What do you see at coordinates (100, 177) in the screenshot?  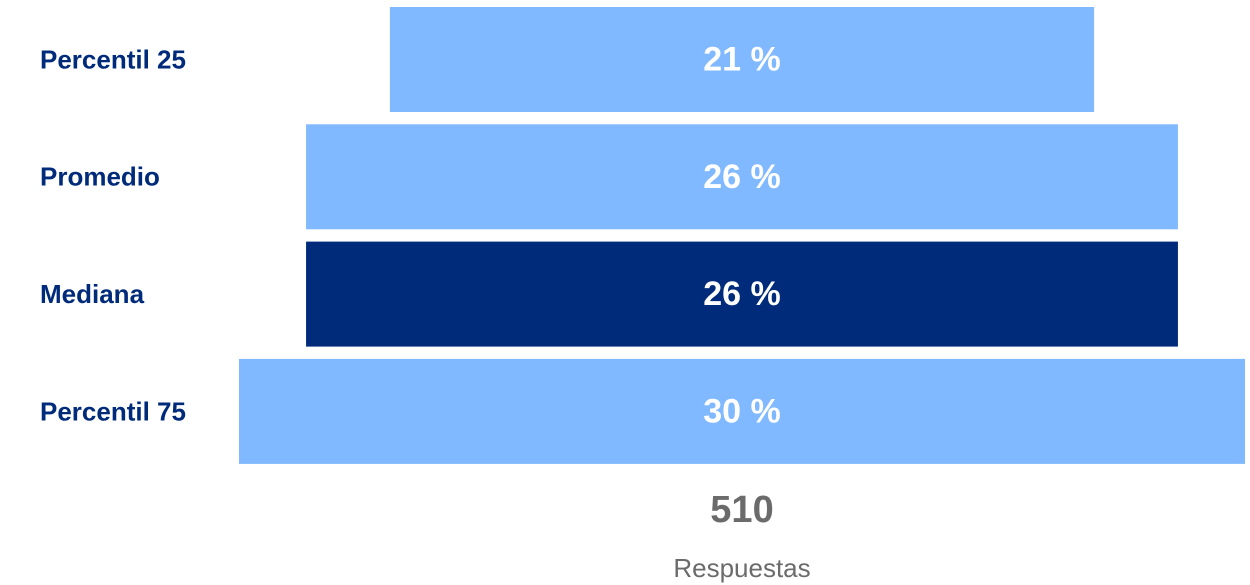 I see `category-label: Promedio` at bounding box center [100, 177].